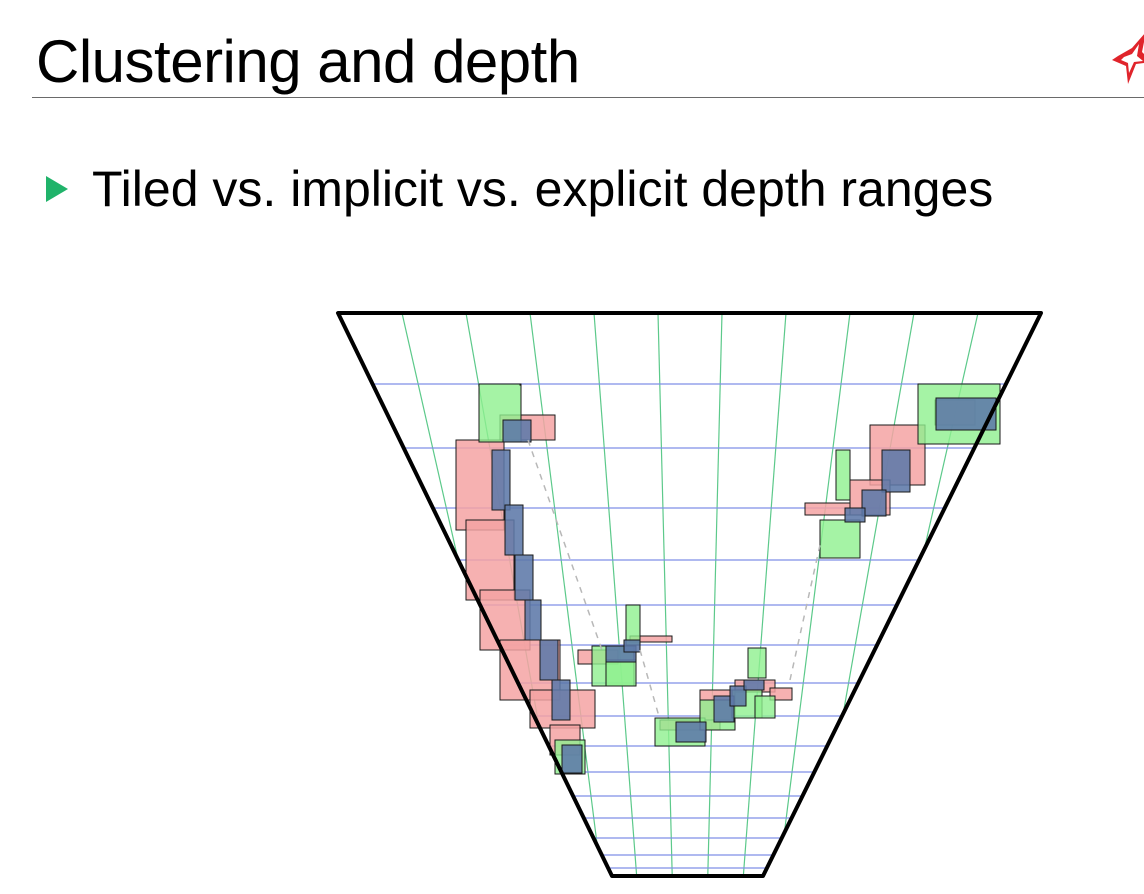 Image resolution: width=1144 pixels, height=894 pixels. I want to click on tiled-range-cell, so click(827, 509).